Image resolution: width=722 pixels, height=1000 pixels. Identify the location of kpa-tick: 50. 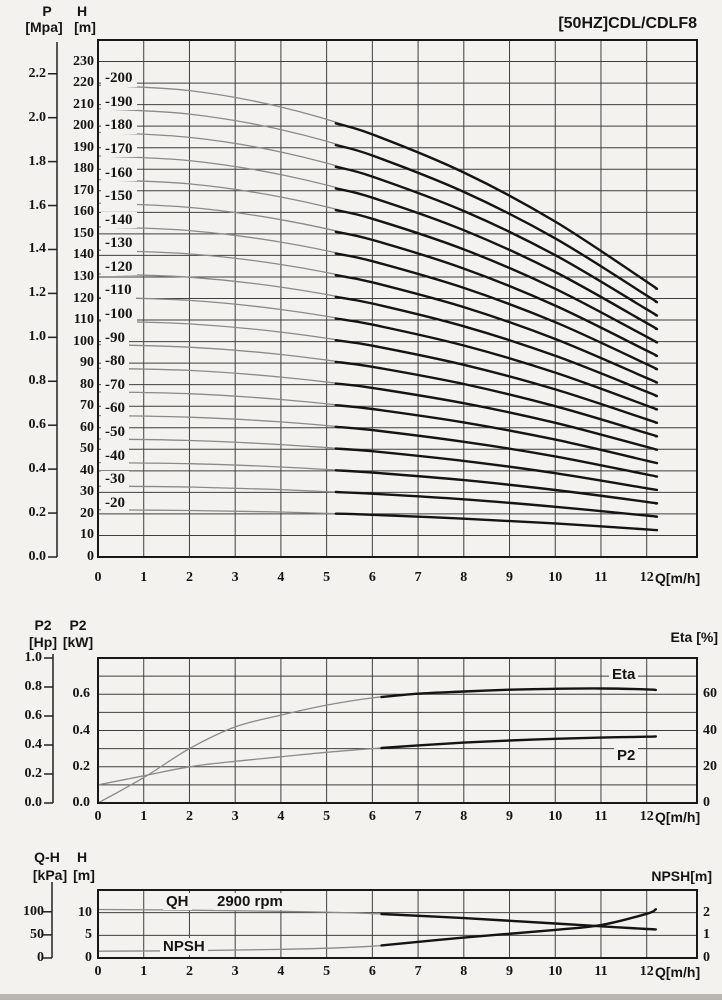
(37, 934).